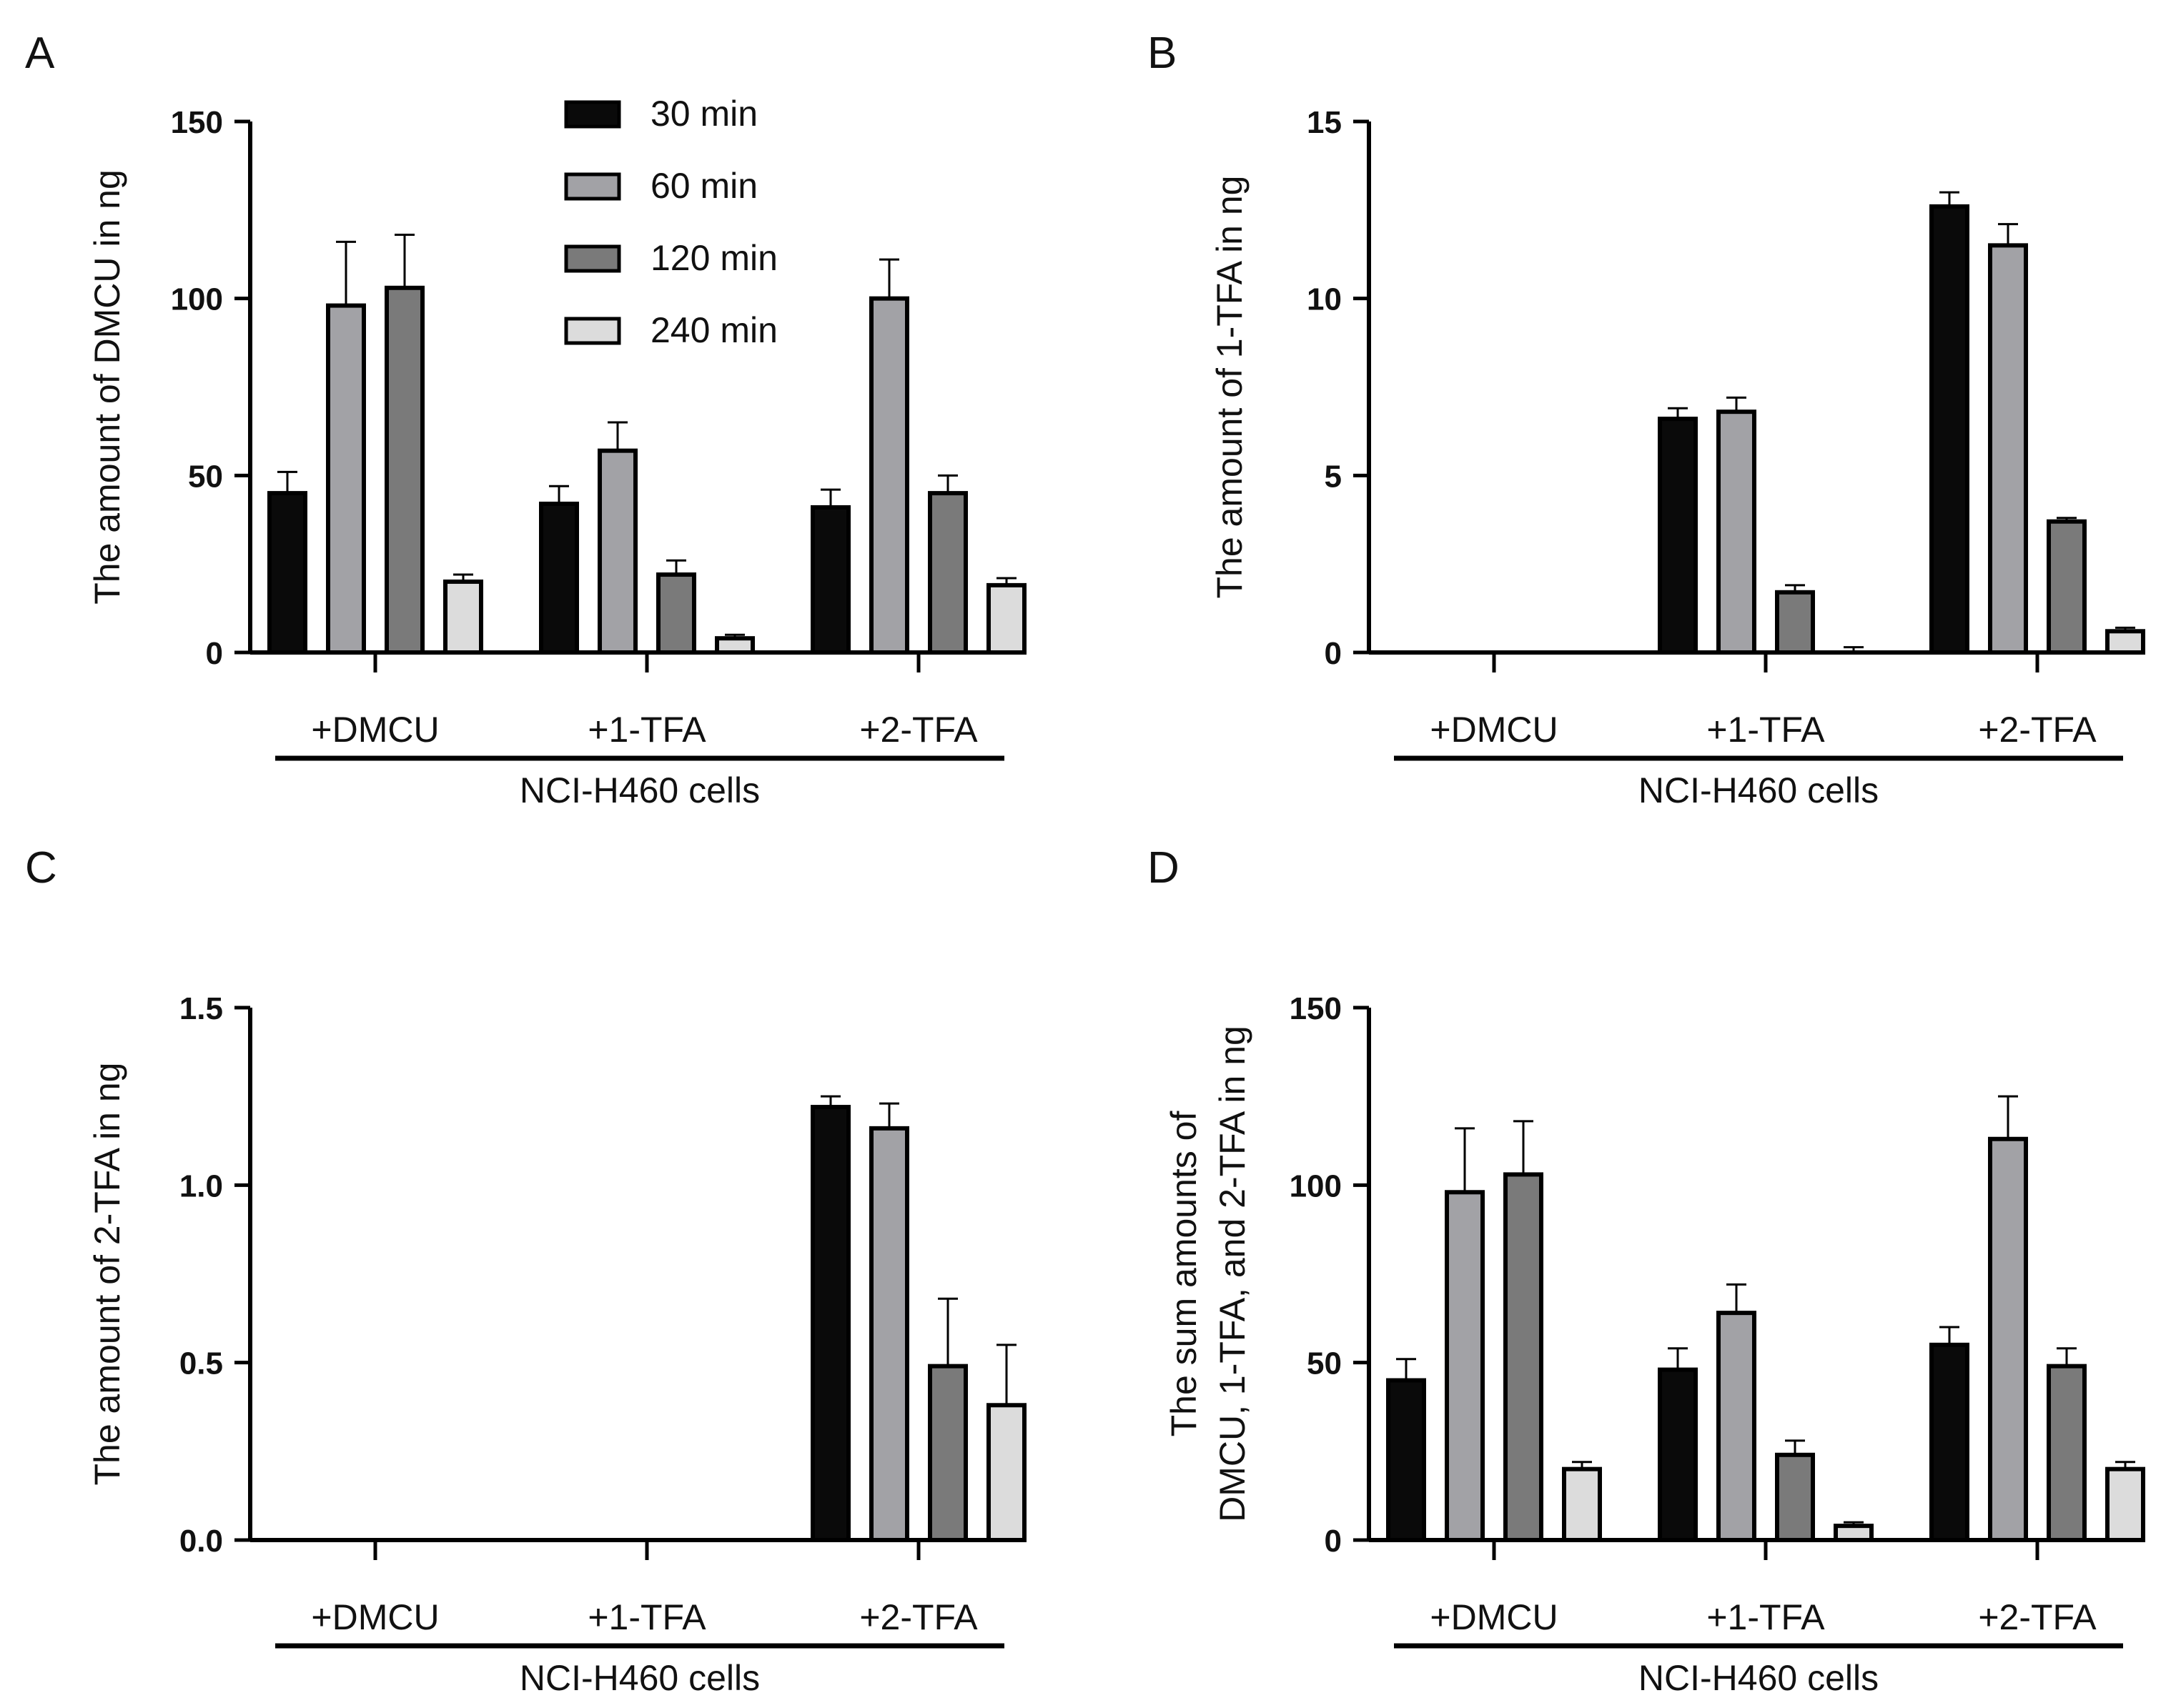 This screenshot has width=2181, height=1708. I want to click on y-tick-label: 0.5, so click(201, 1363).